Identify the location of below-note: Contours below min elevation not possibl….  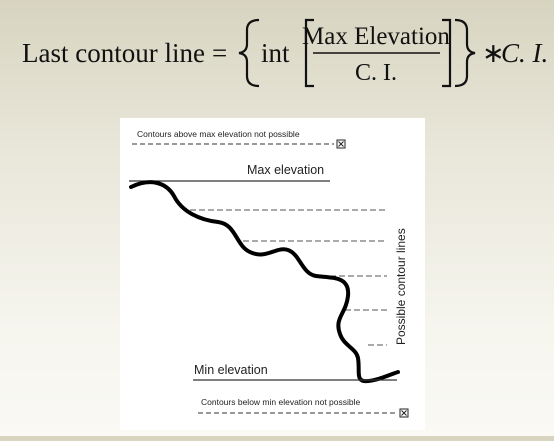
(281, 402).